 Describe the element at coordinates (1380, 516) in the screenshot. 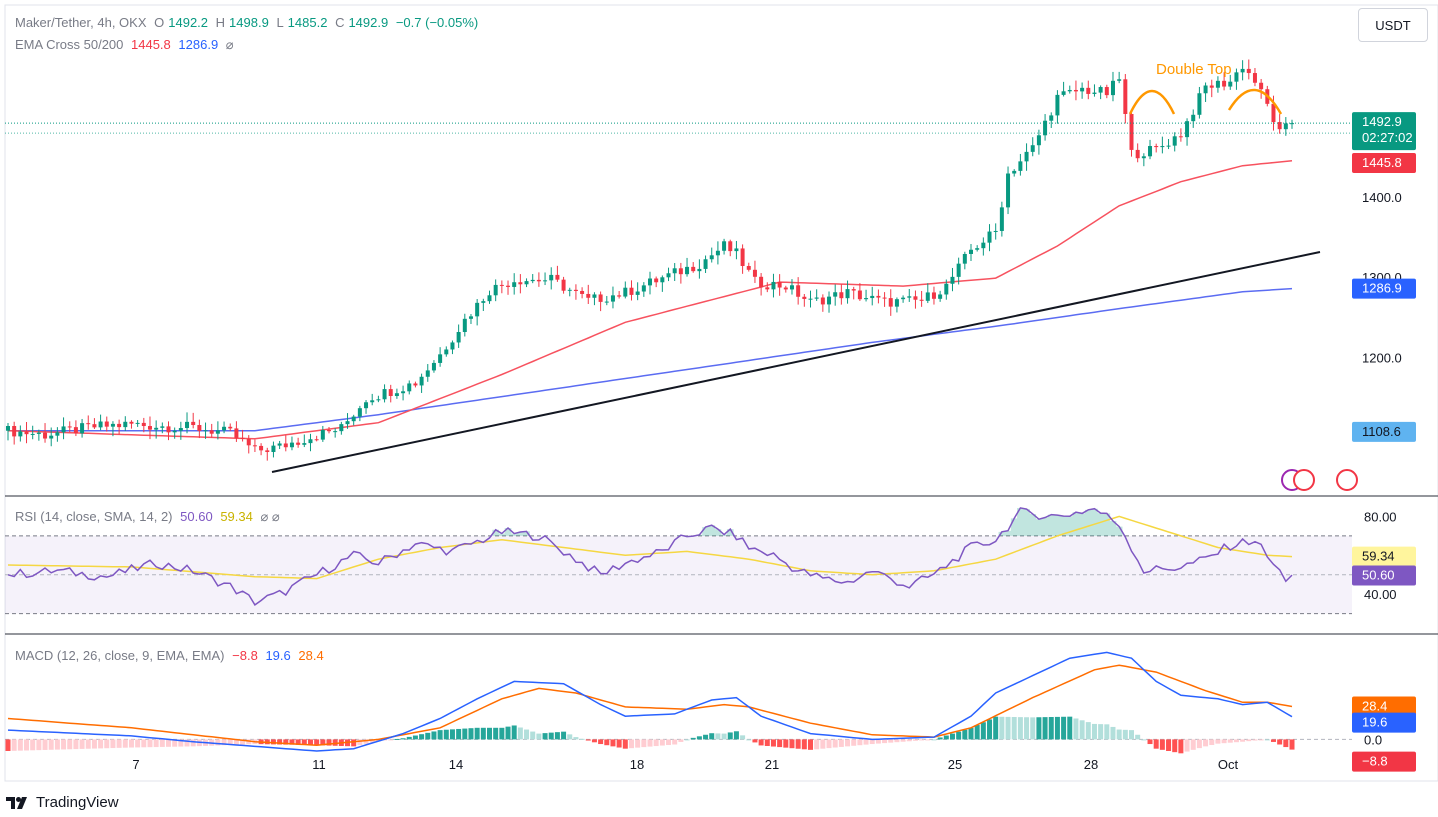

I see `rsi-tick-label: 80.00` at that location.